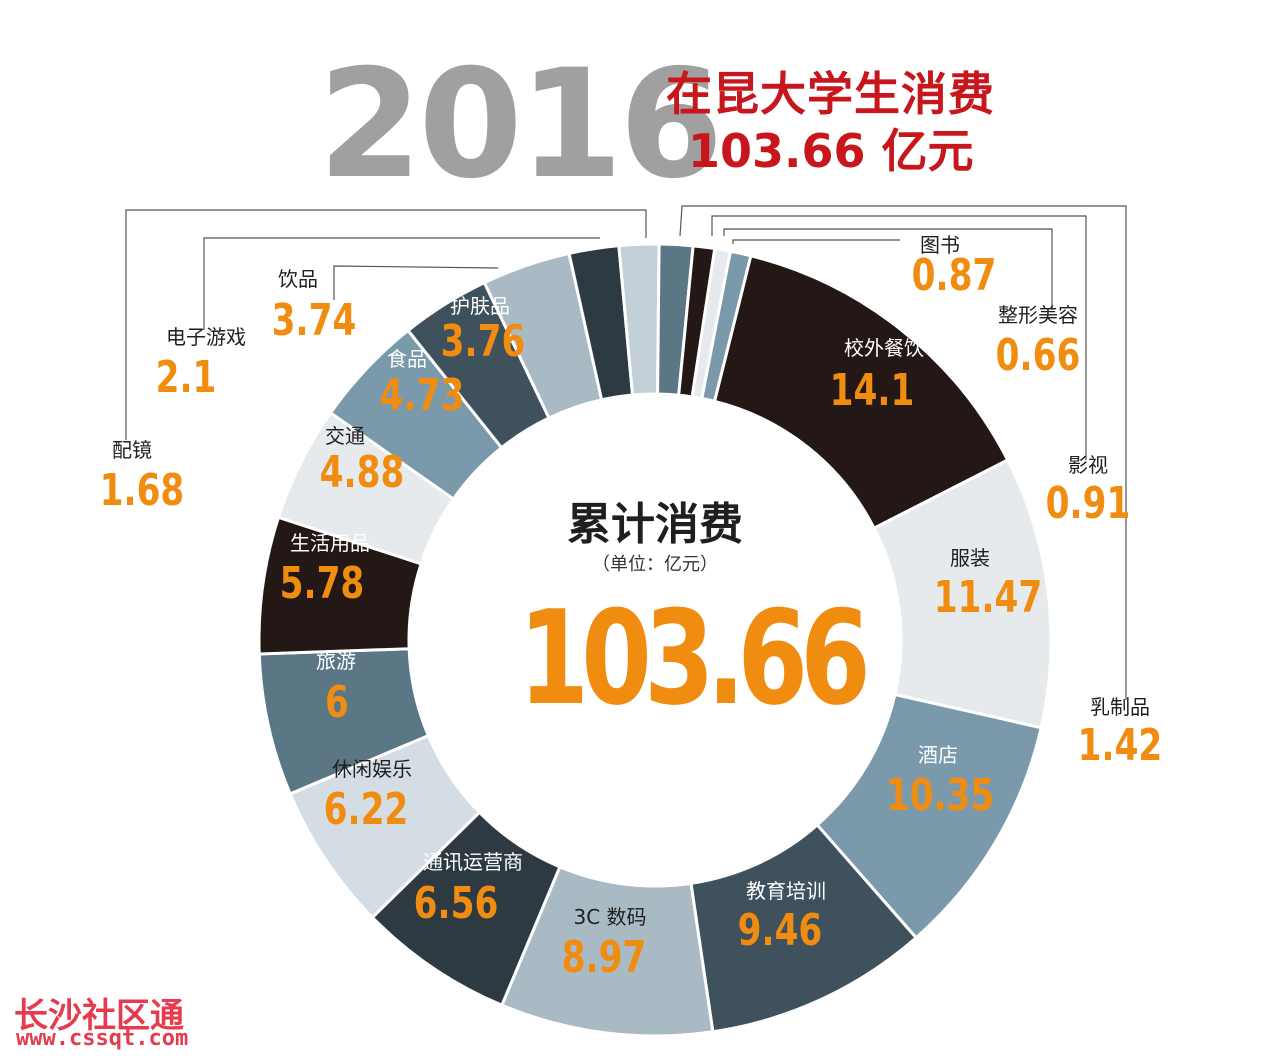  I want to click on slice-14-label: 配镜, so click(132, 450).